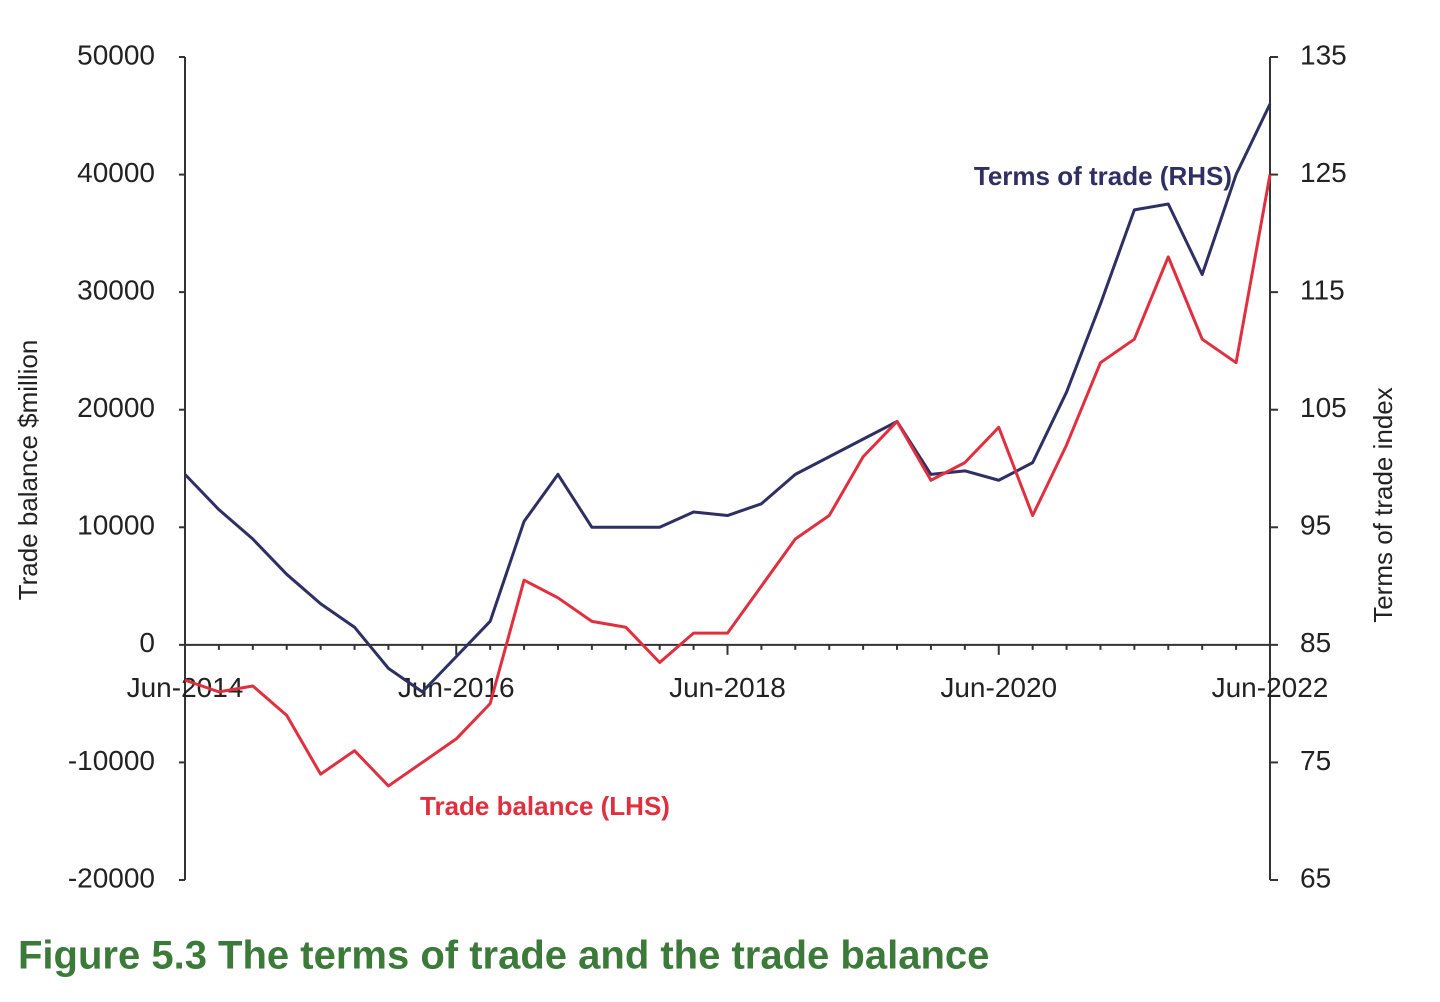 The height and width of the screenshot is (1002, 1440). I want to click on y-axis-label: Trade balance $million, so click(28, 470).